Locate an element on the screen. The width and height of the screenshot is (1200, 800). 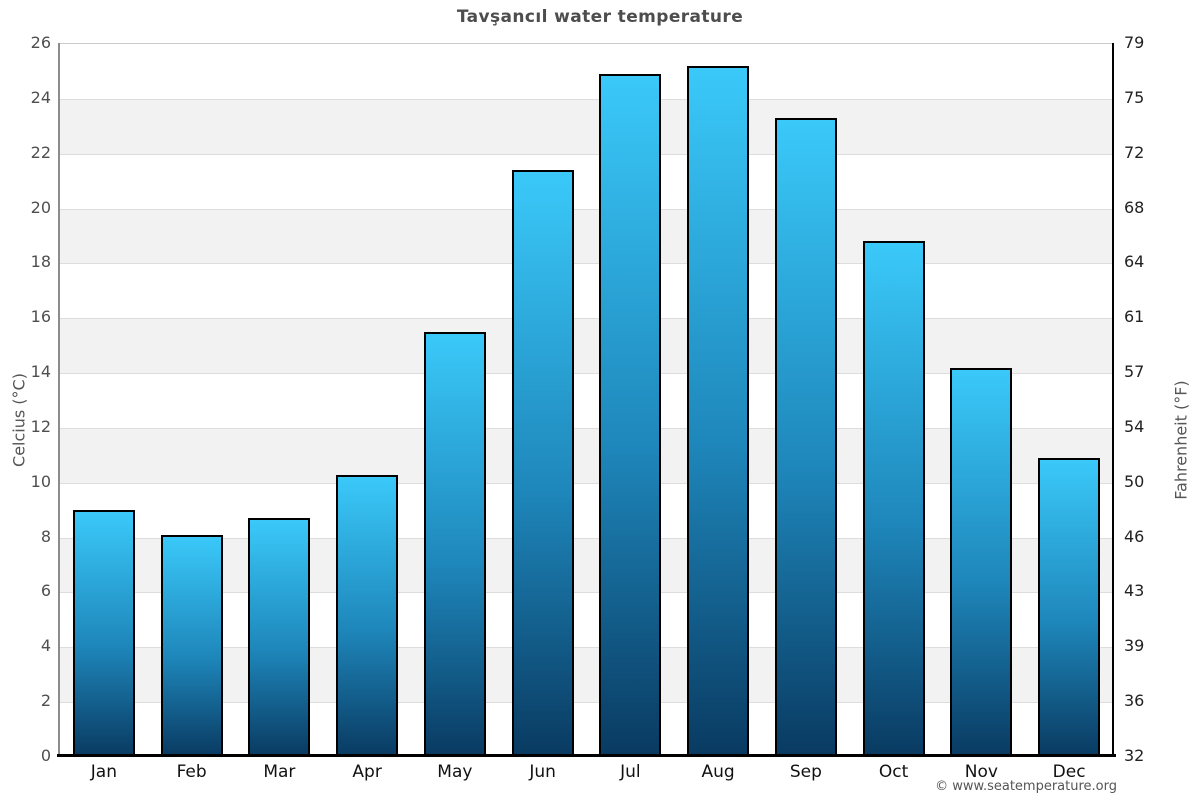
y-tick-celsius: 6 is located at coordinates (45, 591).